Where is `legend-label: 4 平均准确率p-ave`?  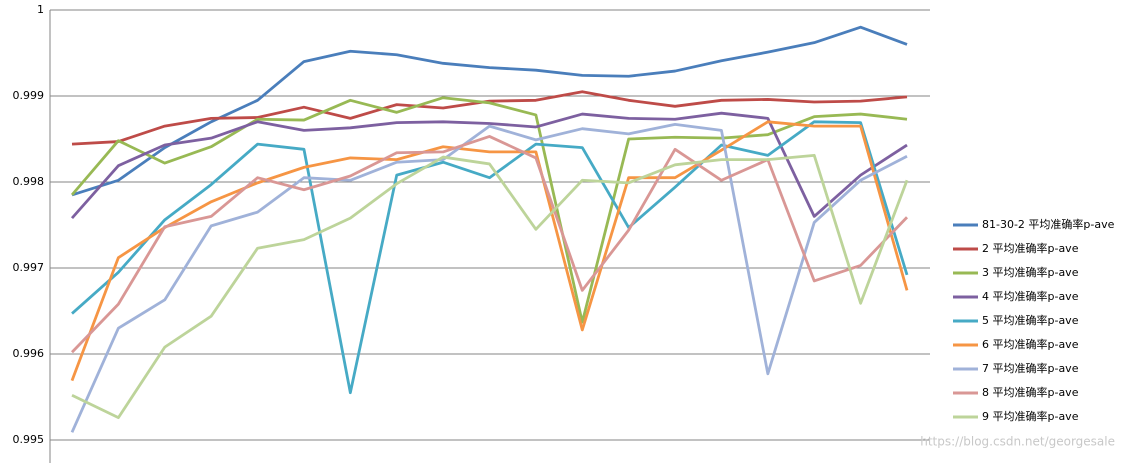
legend-label: 4 平均准确率p-ave is located at coordinates (1030, 296).